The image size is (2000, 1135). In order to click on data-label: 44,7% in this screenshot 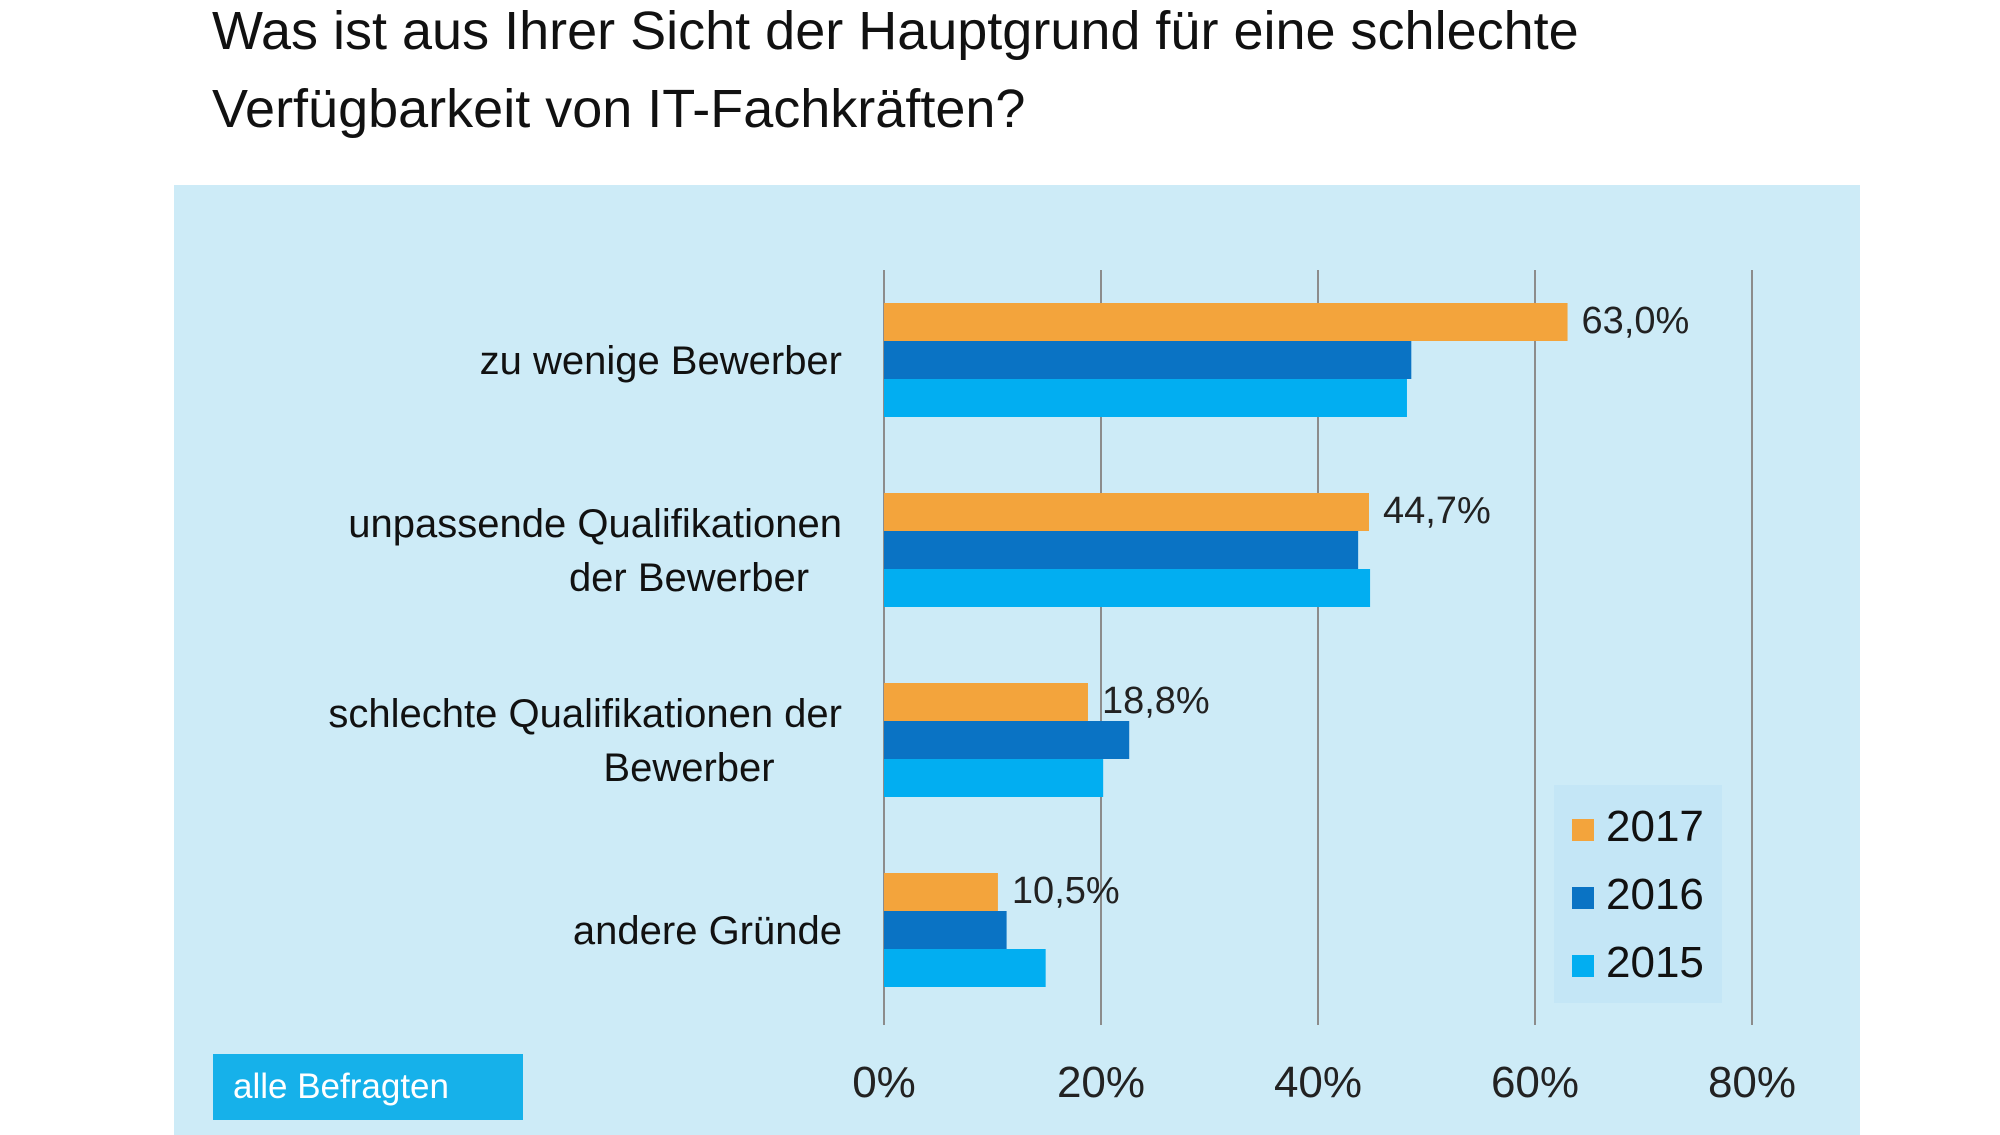, I will do `click(1437, 511)`.